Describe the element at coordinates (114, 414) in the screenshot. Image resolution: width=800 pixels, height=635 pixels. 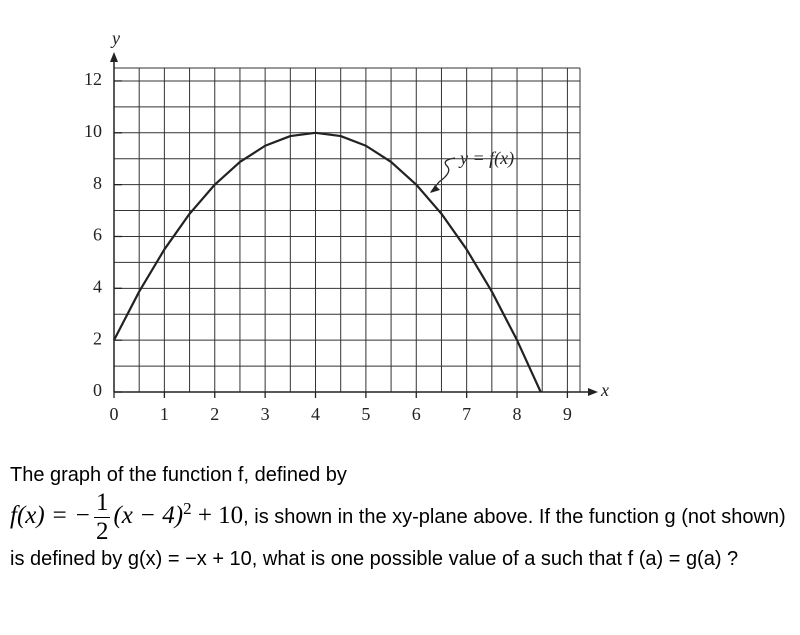
I see `x-tick-label: 0` at that location.